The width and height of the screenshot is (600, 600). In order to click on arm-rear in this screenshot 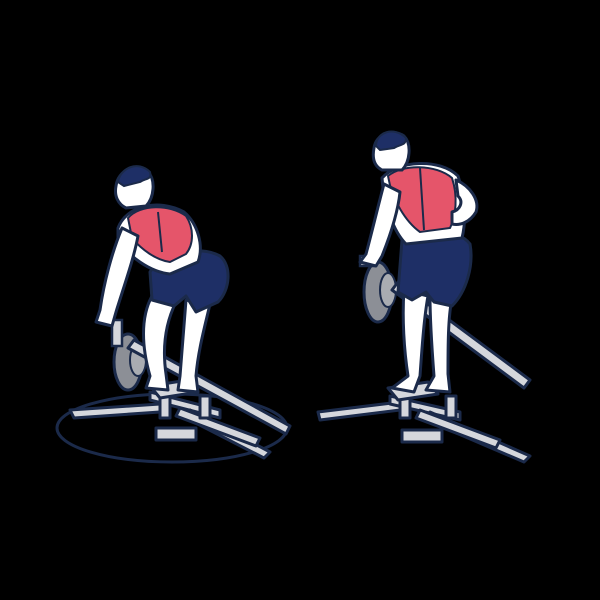, I will do `click(464, 202)`.